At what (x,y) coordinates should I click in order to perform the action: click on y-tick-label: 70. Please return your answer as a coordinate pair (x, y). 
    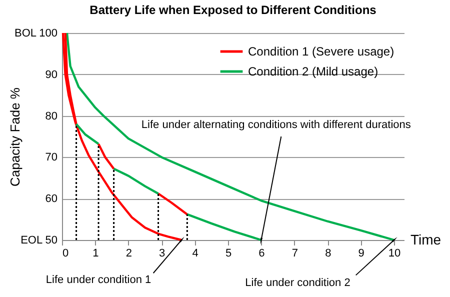
    Looking at the image, I should click on (51, 158).